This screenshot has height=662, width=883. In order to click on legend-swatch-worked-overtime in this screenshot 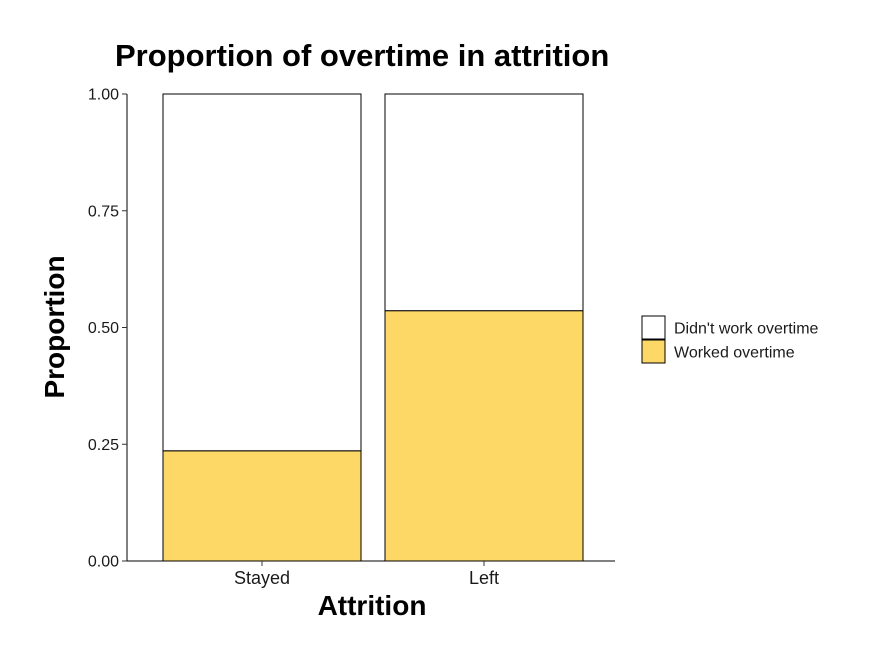, I will do `click(653, 351)`.